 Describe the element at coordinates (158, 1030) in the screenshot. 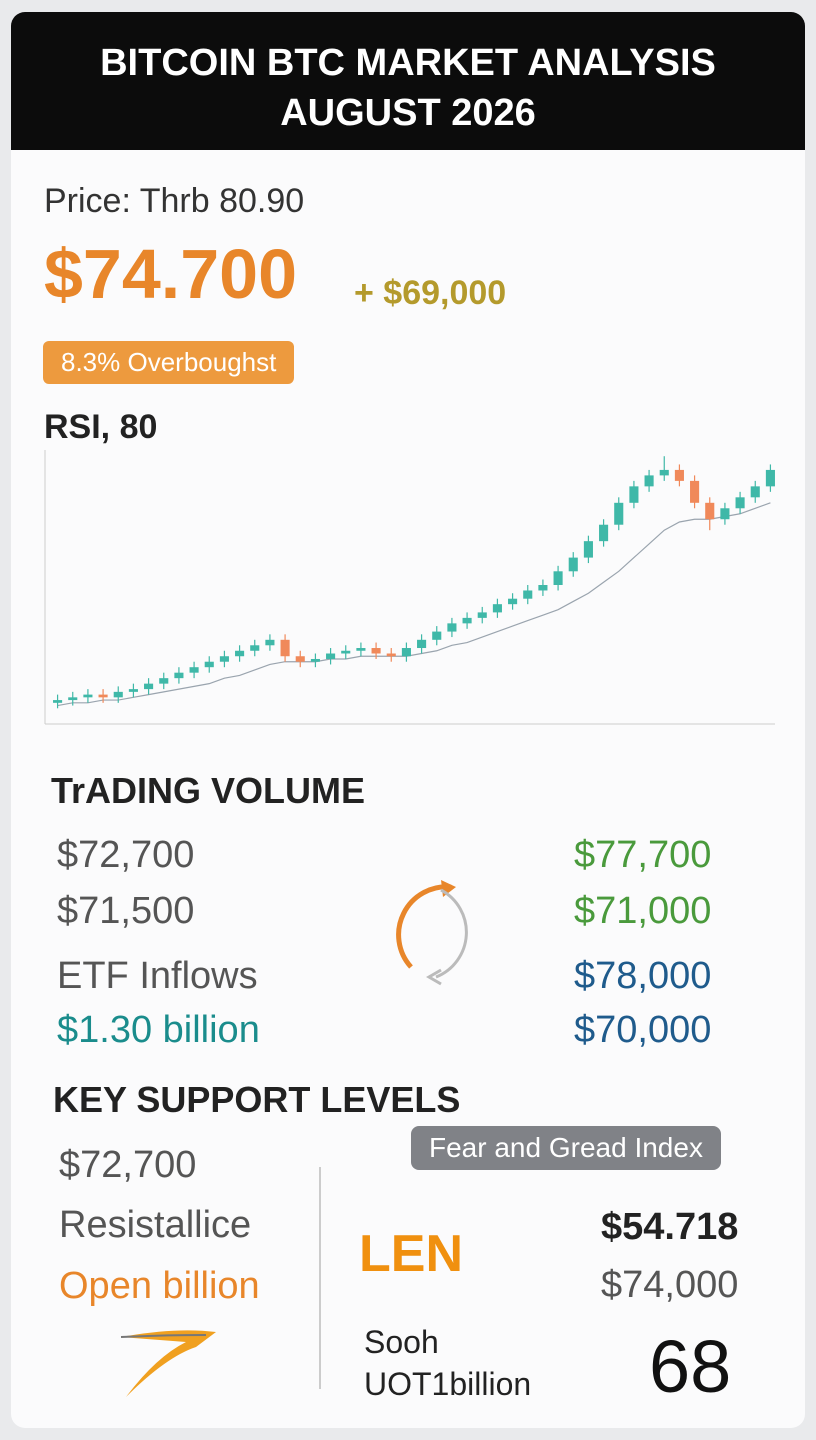

I see `etf-value: $1.30 billion` at that location.